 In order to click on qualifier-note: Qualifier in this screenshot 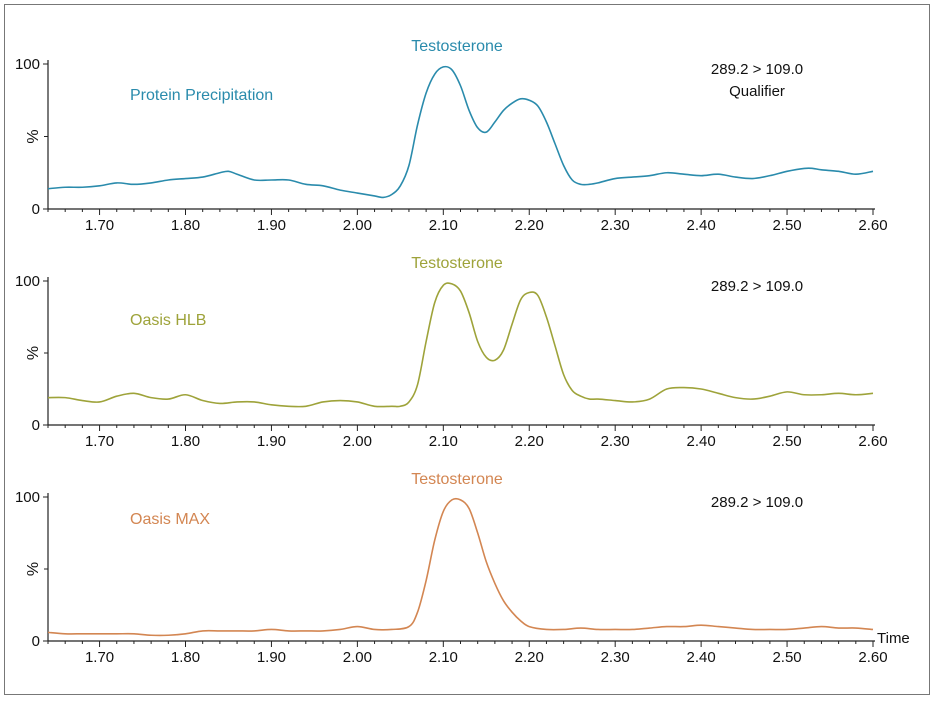, I will do `click(757, 91)`.